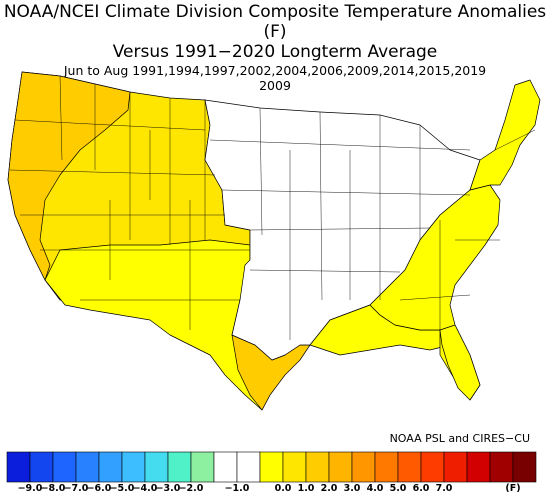  Describe the element at coordinates (122, 487) in the screenshot. I see `colorbar-tick-label: −5.0` at that location.